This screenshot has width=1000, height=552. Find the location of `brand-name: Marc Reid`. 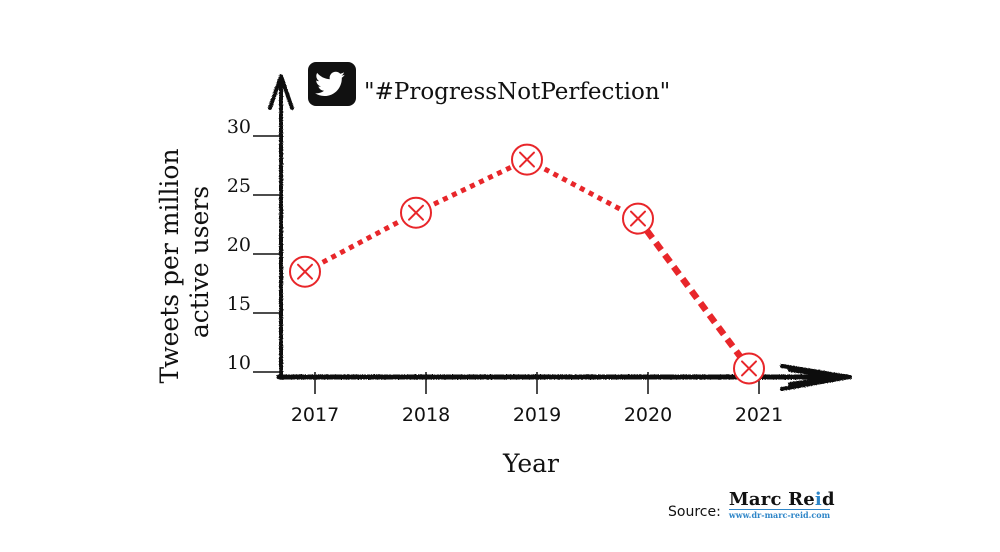

brand-name: Marc Reid is located at coordinates (782, 500).